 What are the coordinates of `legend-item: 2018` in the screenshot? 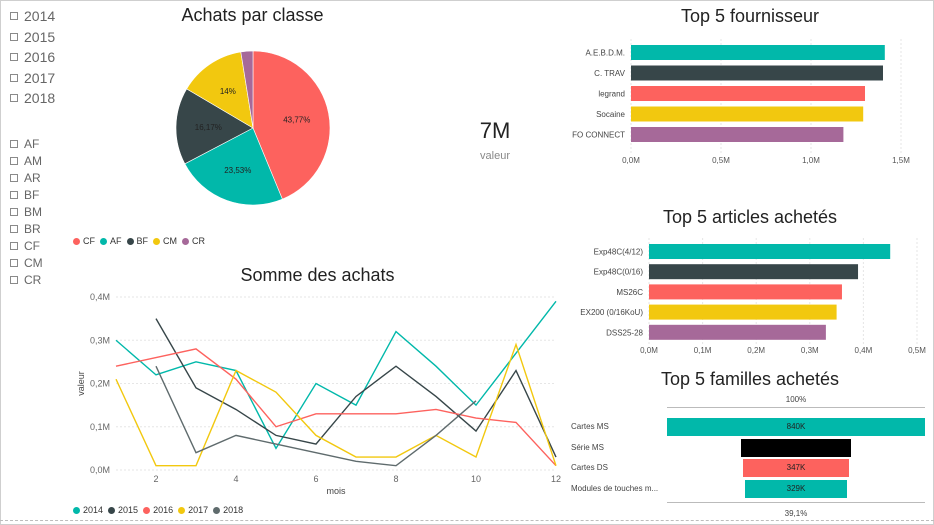 It's located at (228, 510).